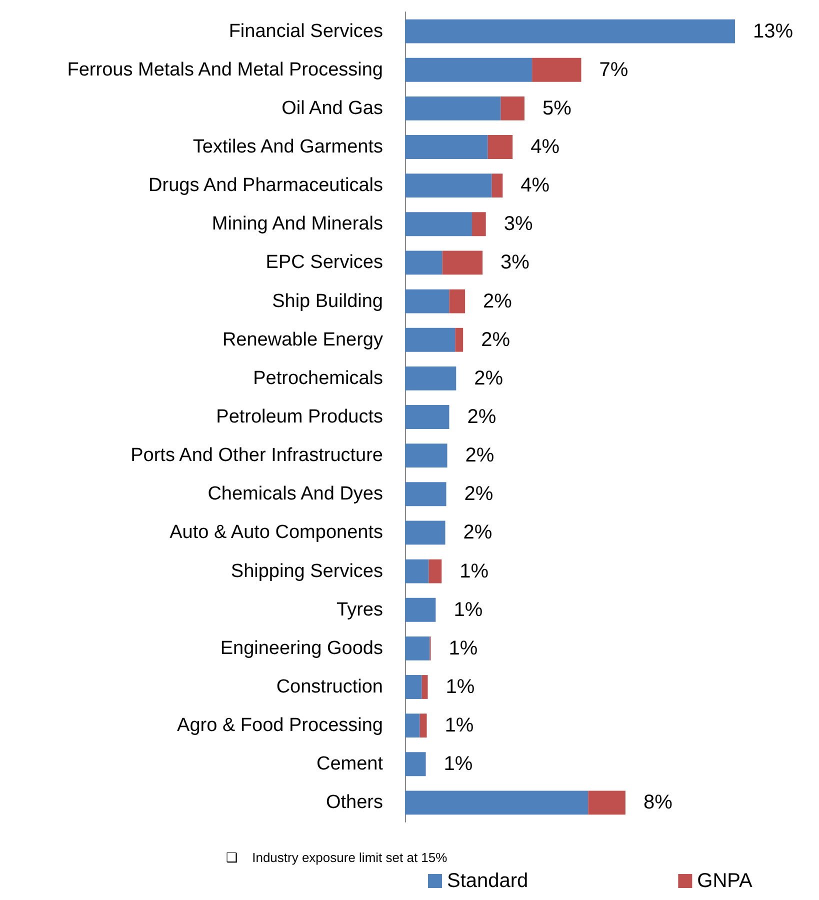  Describe the element at coordinates (327, 301) in the screenshot. I see `y-tick-label: Ship Building` at that location.